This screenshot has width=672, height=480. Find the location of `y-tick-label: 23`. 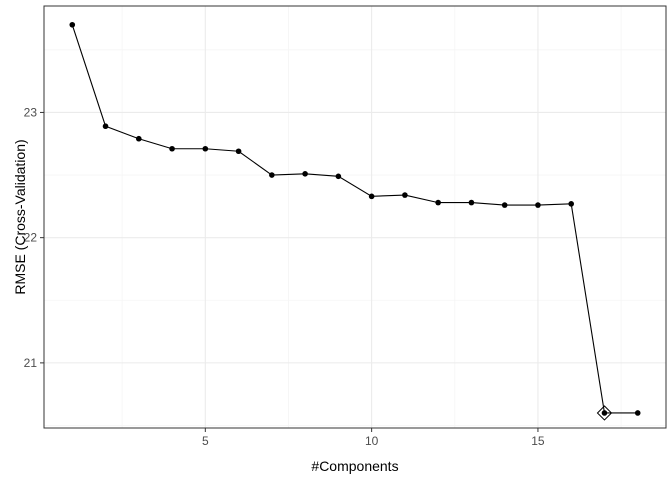

y-tick-label: 23 is located at coordinates (31, 112).